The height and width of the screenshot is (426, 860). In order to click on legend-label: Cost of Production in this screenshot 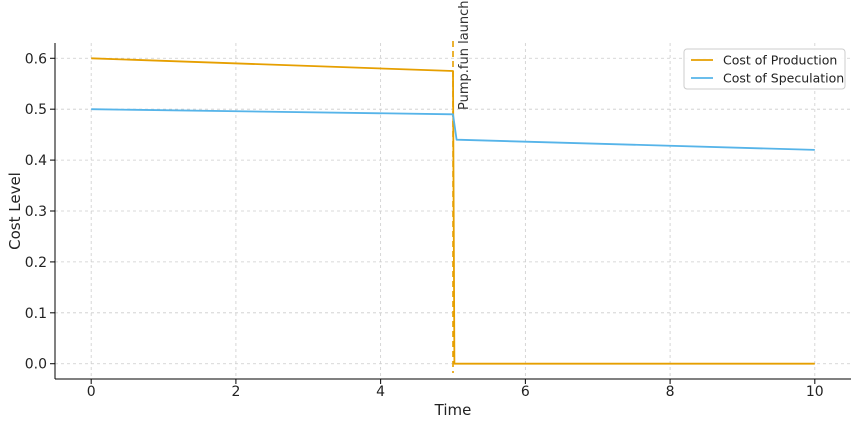, I will do `click(780, 60)`.